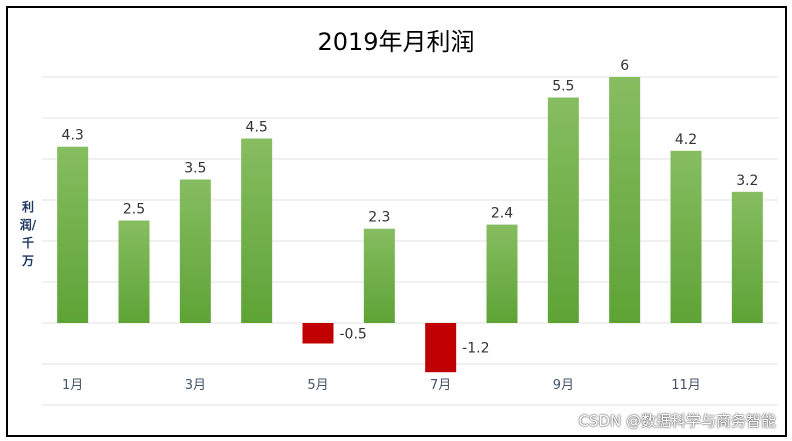 This screenshot has height=441, width=792. I want to click on x-tick-label: 7月, so click(440, 385).